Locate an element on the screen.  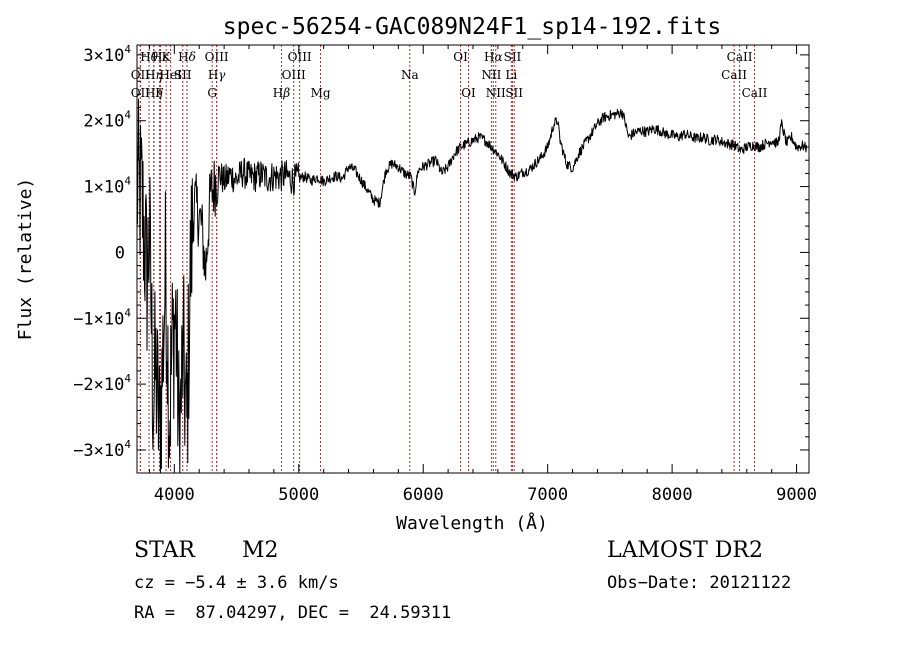
line-label: Mg is located at coordinates (321, 93).